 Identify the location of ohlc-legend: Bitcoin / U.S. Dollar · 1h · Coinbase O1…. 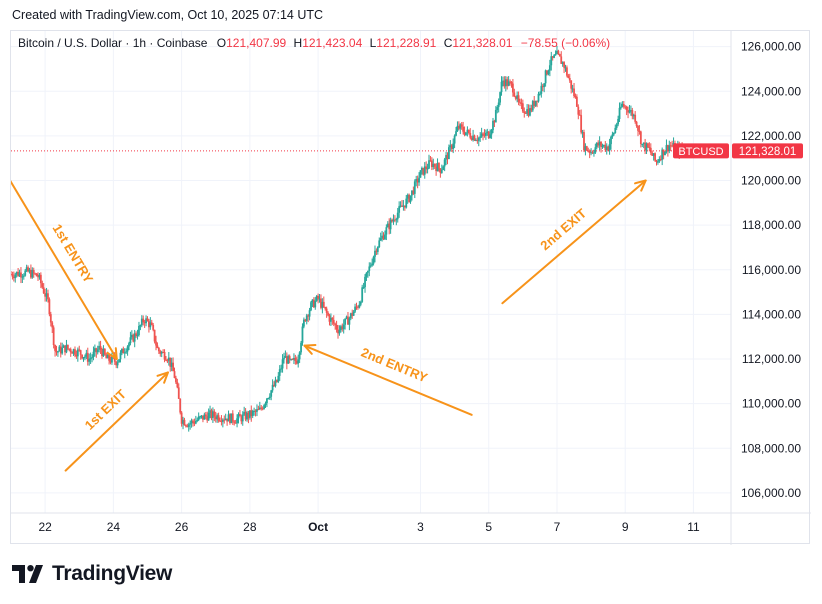
(314, 43).